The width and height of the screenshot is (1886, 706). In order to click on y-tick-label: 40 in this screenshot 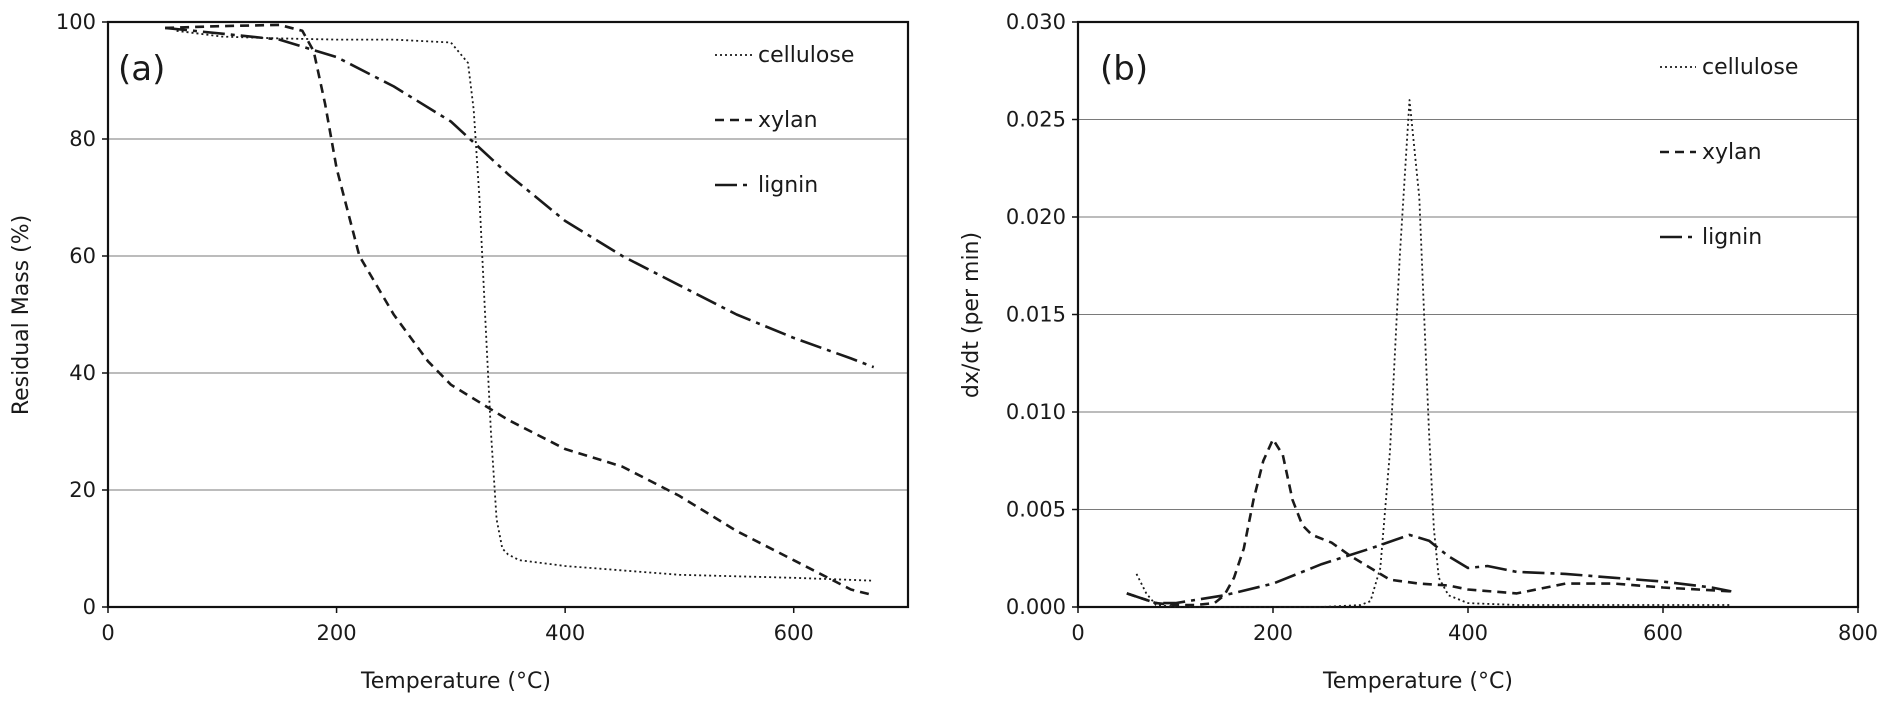, I will do `click(82, 373)`.